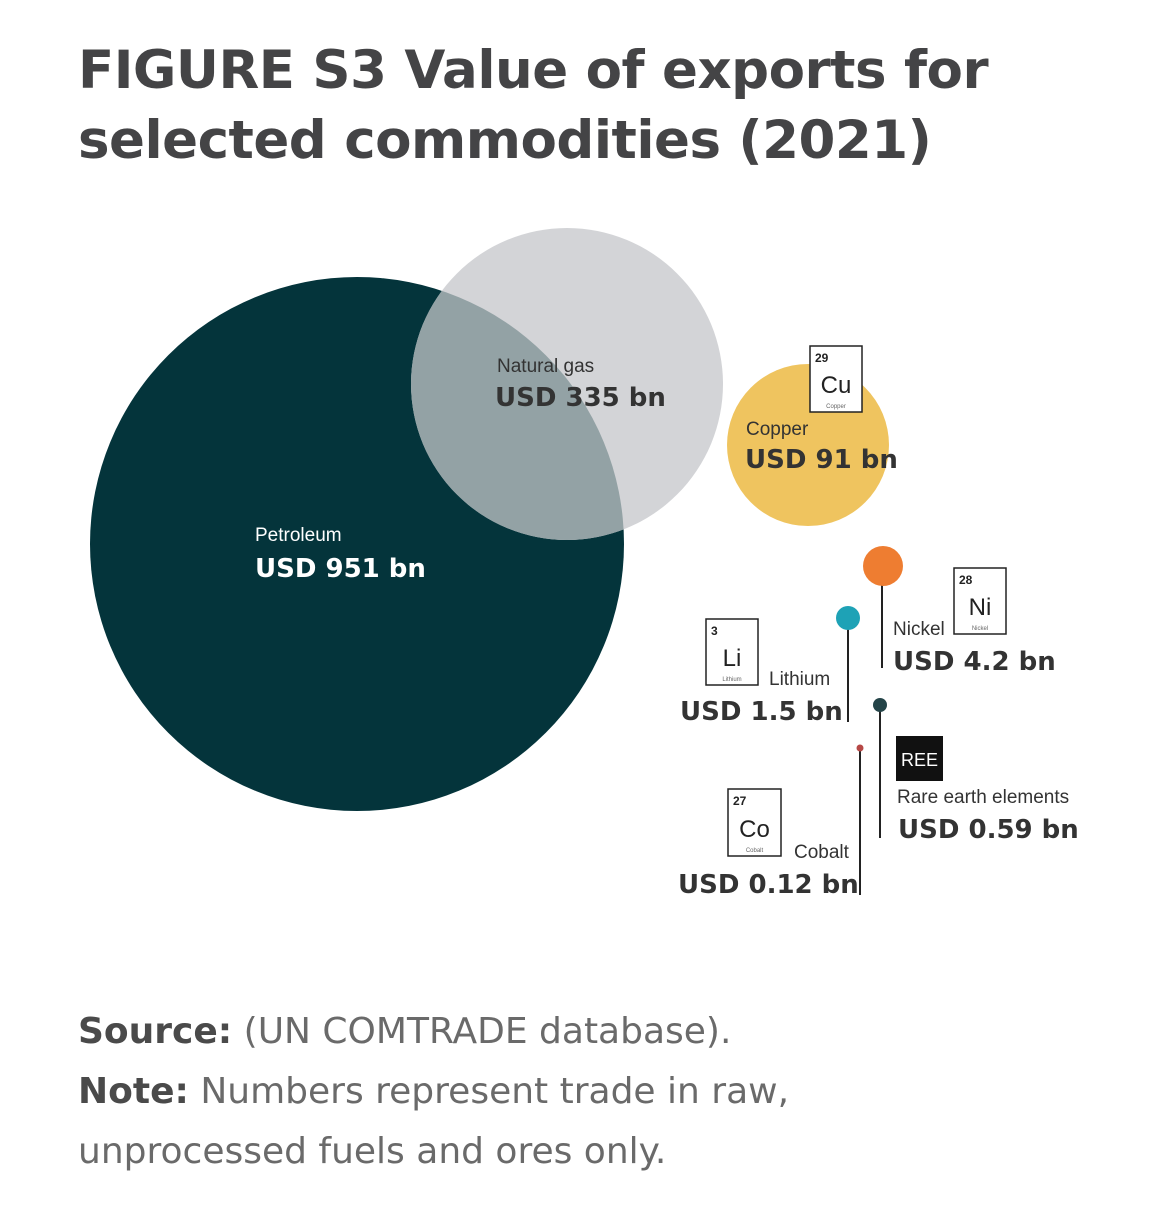  What do you see at coordinates (966, 580) in the screenshot?
I see `element-nickel-number: 28` at bounding box center [966, 580].